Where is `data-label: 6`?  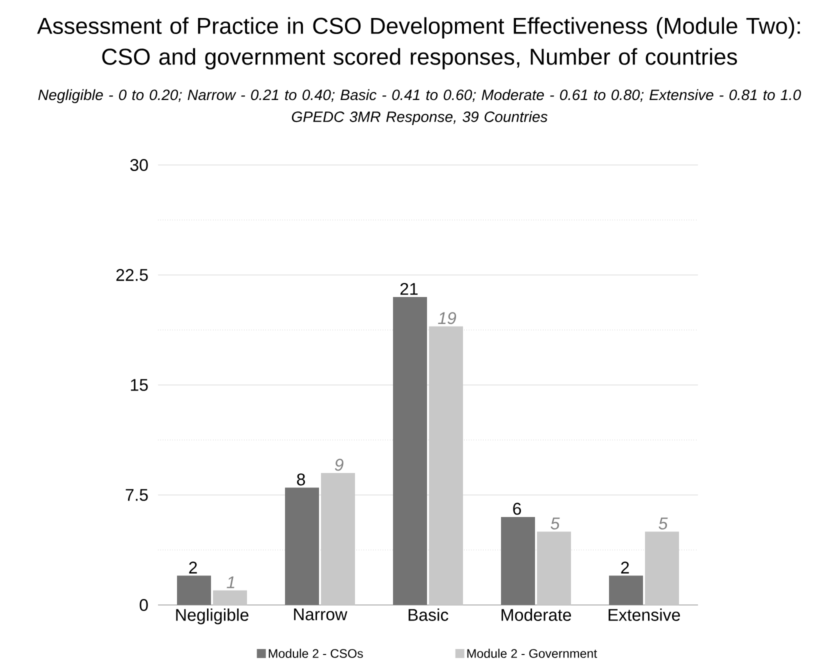 data-label: 6 is located at coordinates (517, 508).